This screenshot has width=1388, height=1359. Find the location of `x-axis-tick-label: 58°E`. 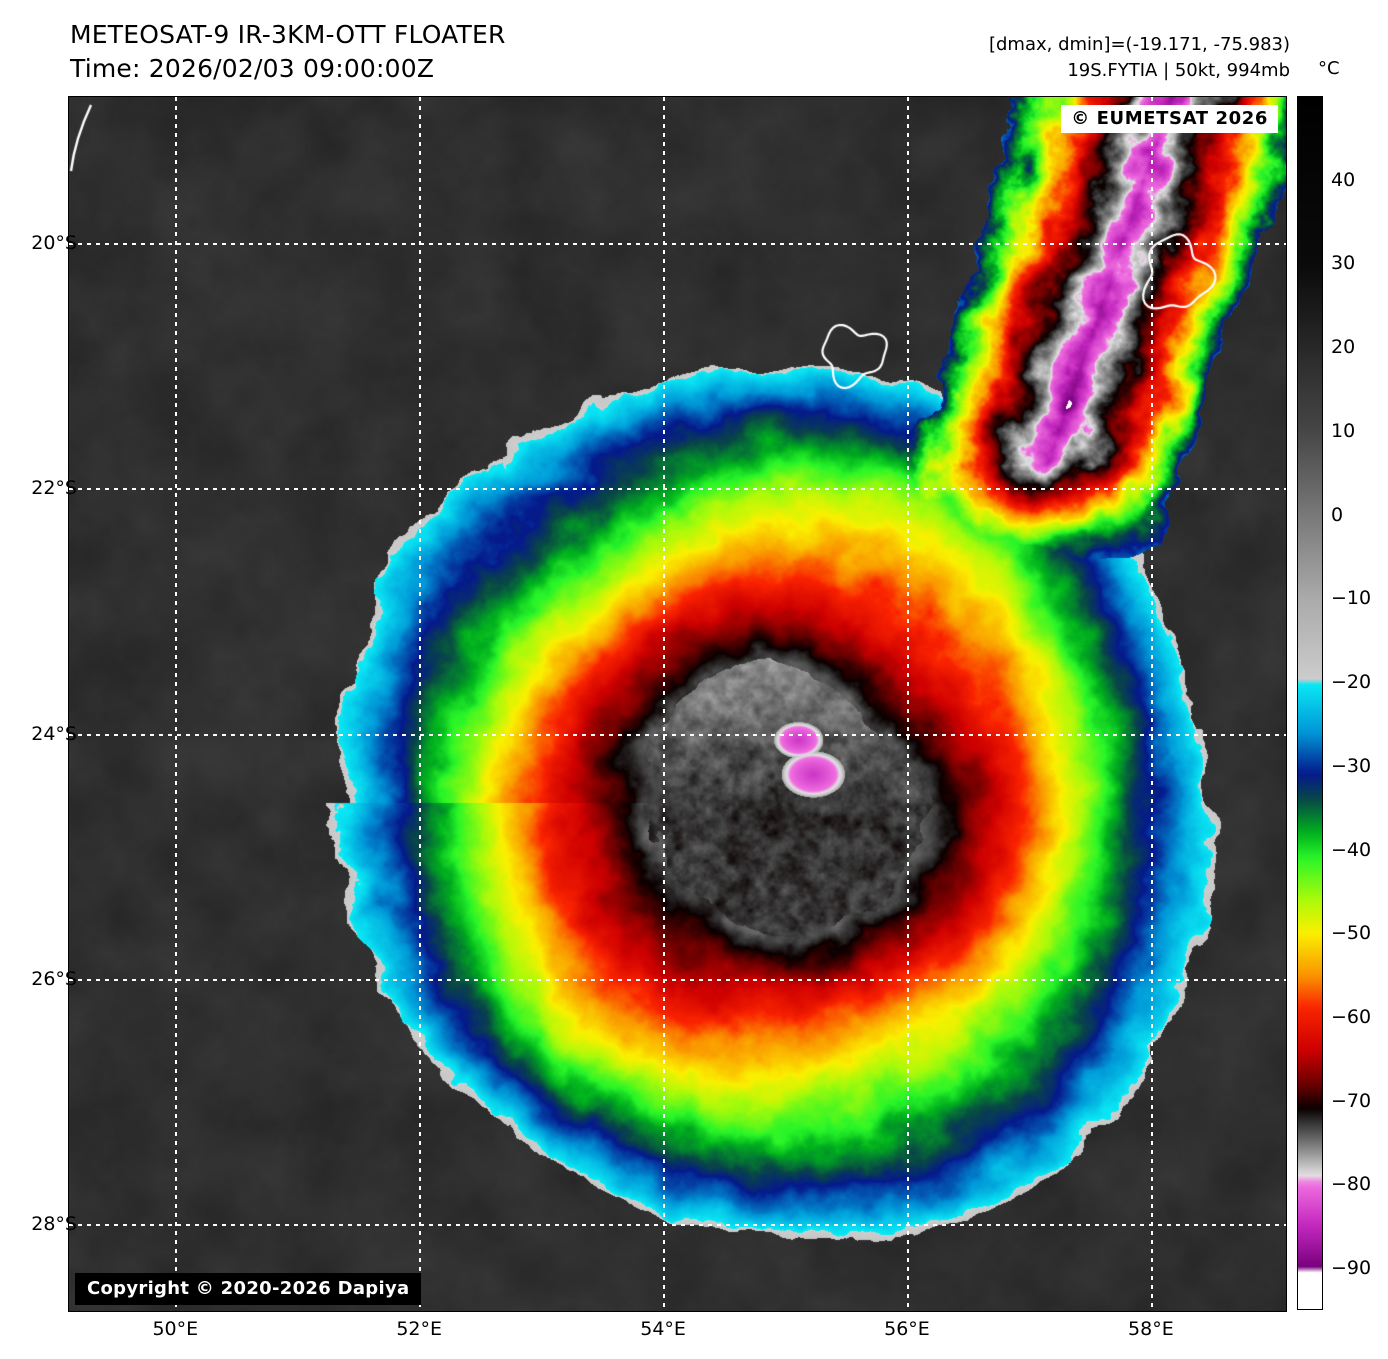

x-axis-tick-label: 58°E is located at coordinates (1151, 1329).